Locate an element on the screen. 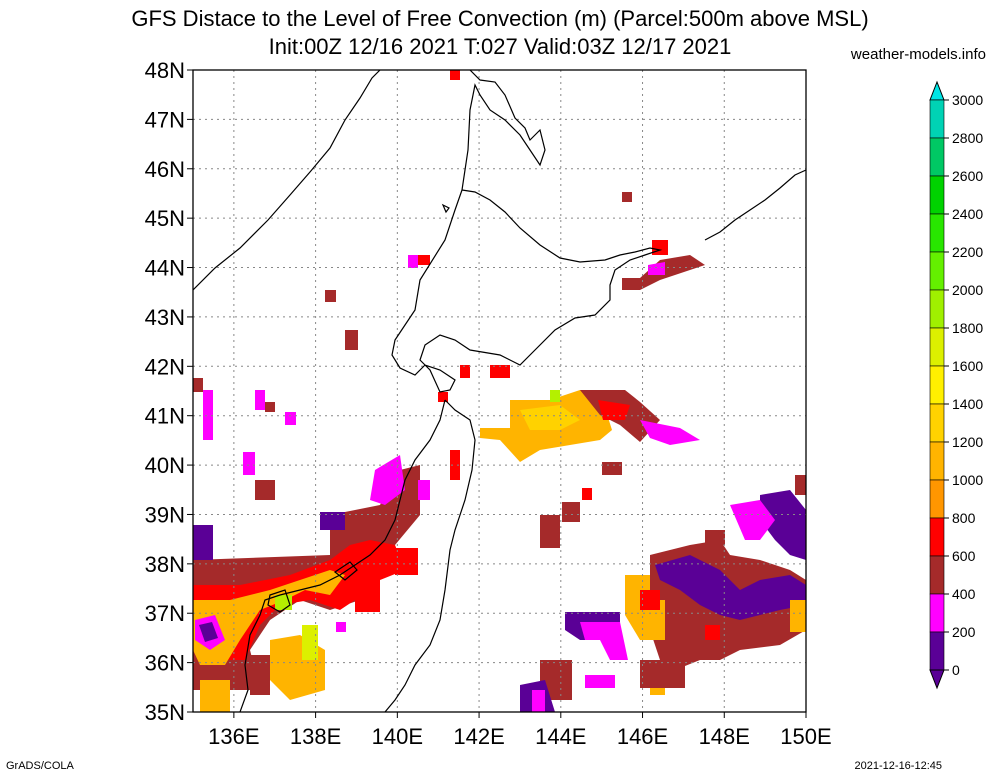  field-brown-se4 is located at coordinates (612, 680).